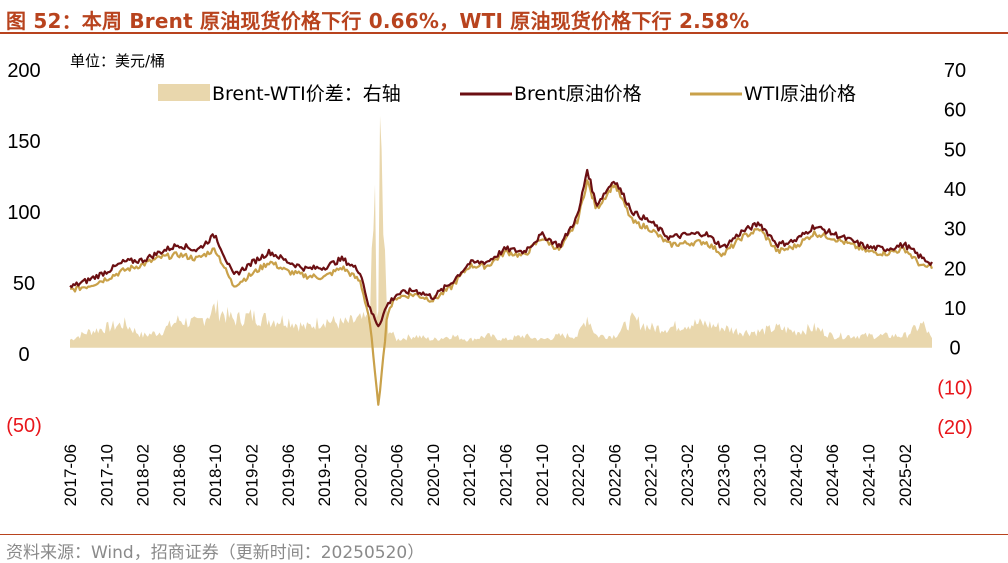 The image size is (1008, 563). I want to click on left-axis-ticks: (50) 0 50 100 150 200, so click(24, 248).